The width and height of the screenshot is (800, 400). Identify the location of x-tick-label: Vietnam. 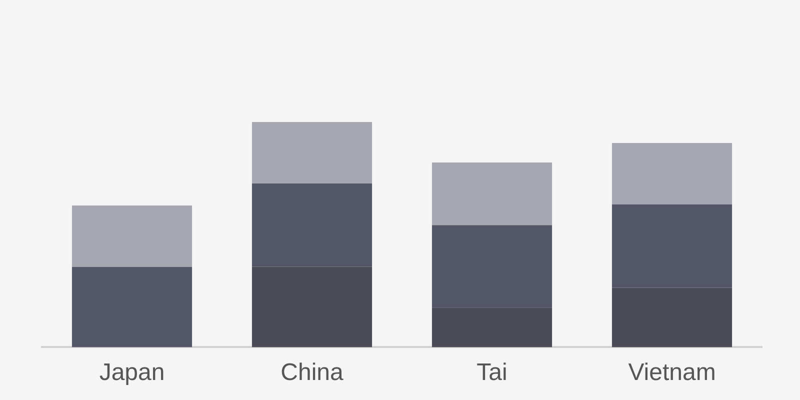
(672, 372).